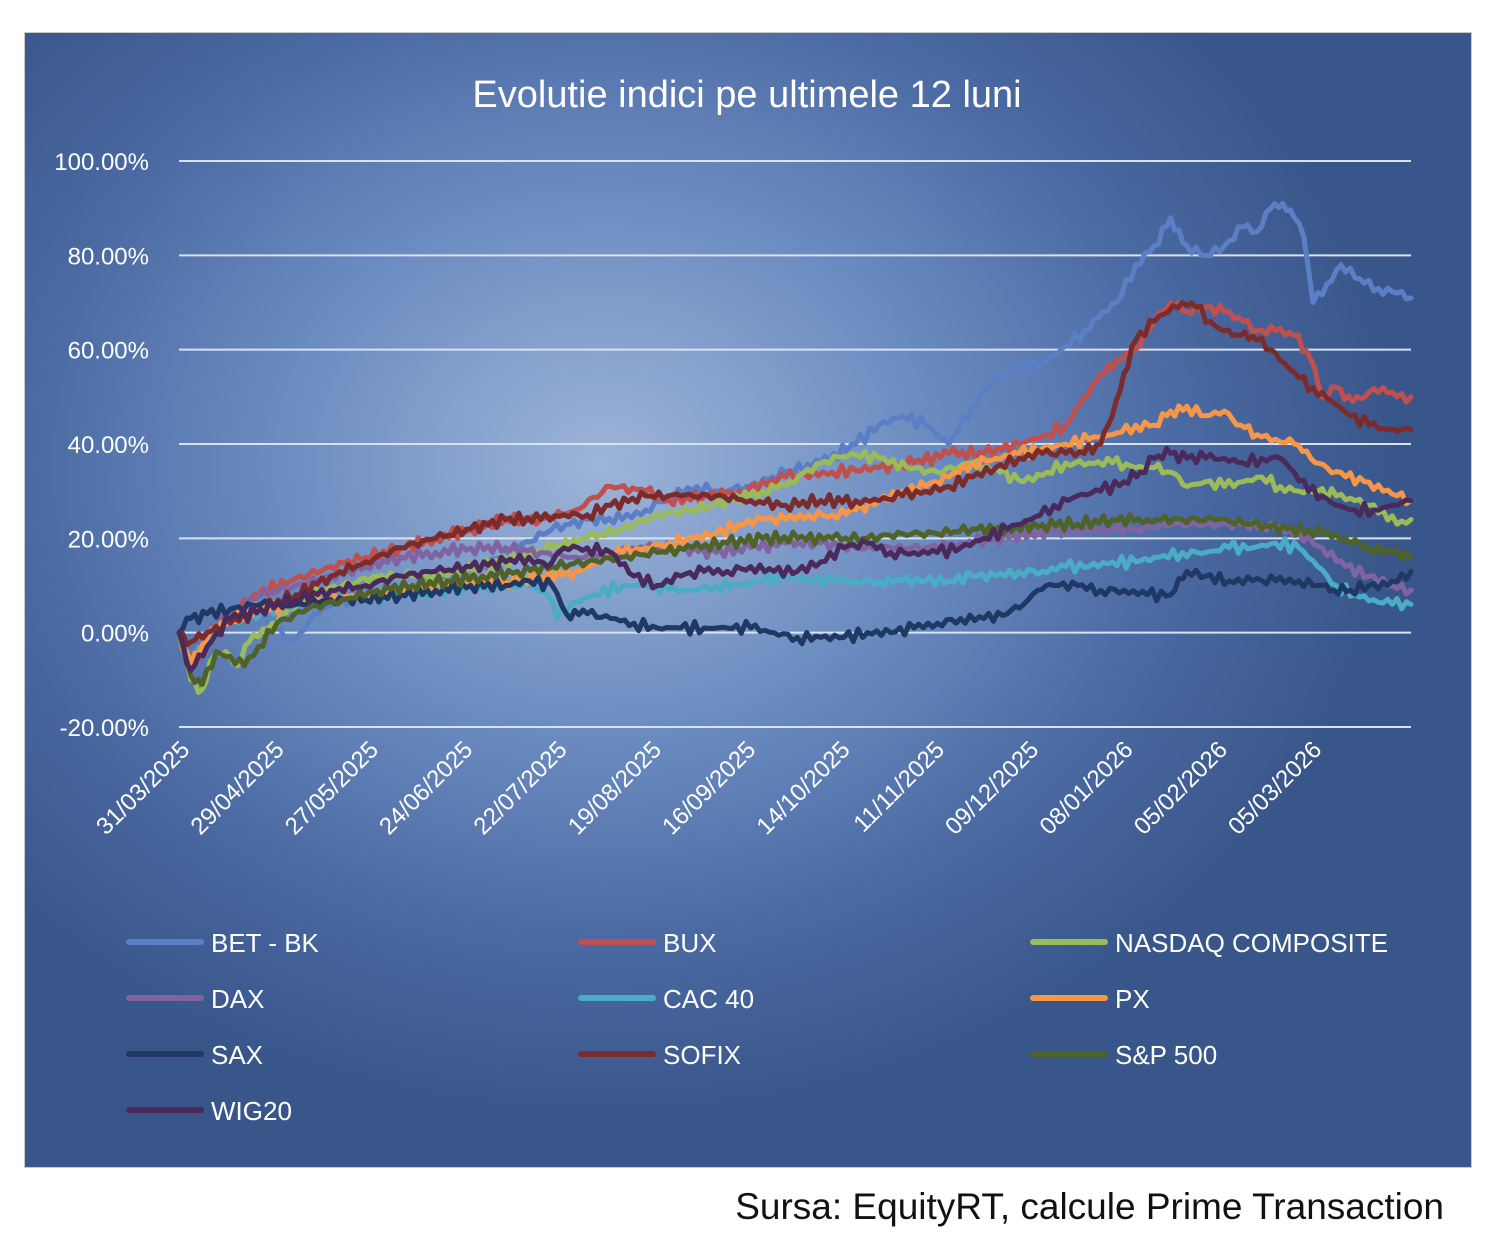 The image size is (1498, 1258). I want to click on x-tick-label: 14/10/2025, so click(804, 788).